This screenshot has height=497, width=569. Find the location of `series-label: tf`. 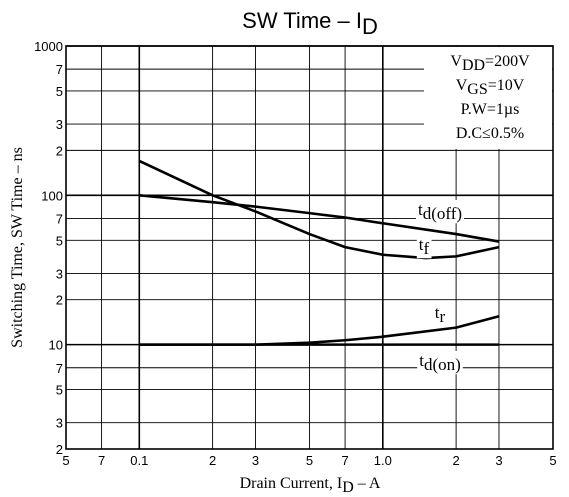

series-label: tf is located at coordinates (424, 246).